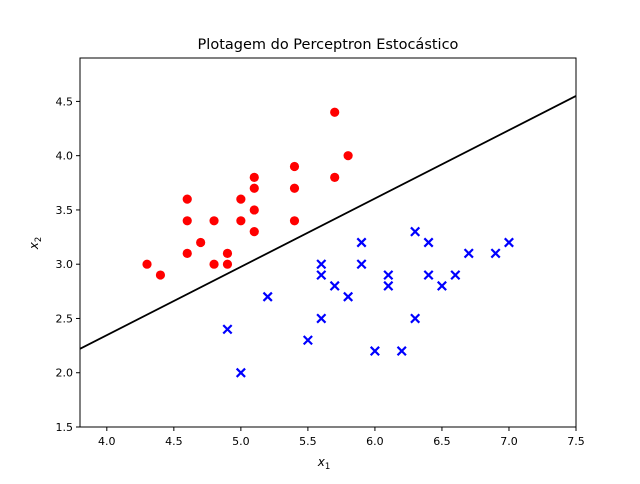 The image size is (640, 484). I want to click on y-axis-label-subscript: 2, so click(39, 239).